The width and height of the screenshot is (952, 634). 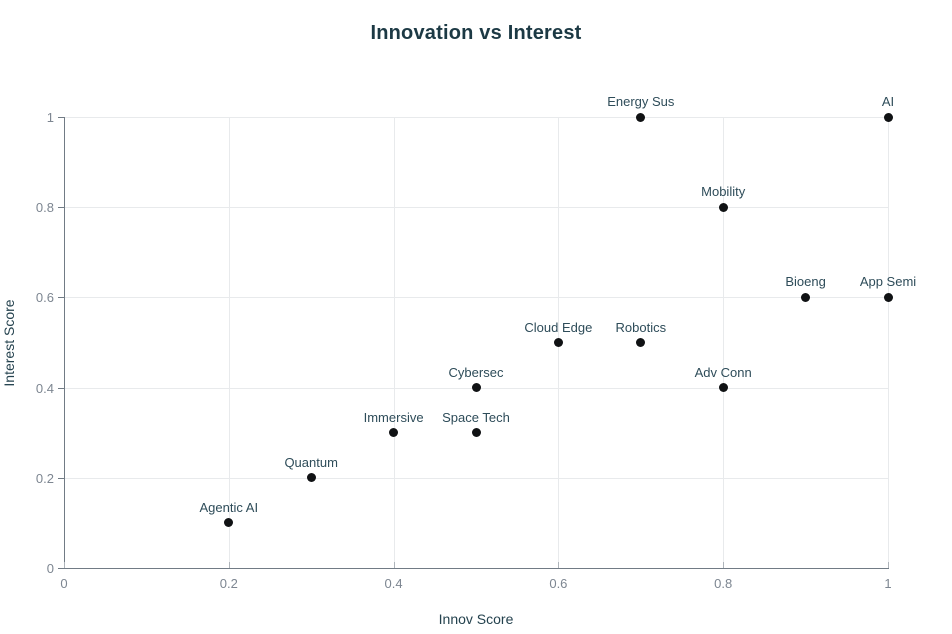 What do you see at coordinates (805, 282) in the screenshot?
I see `data-point-label: Bioeng` at bounding box center [805, 282].